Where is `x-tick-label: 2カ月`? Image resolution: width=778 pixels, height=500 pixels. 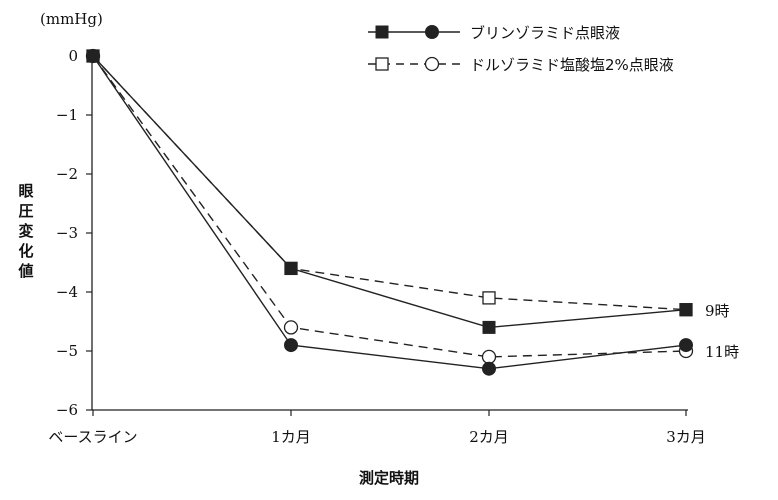 x-tick-label: 2カ月 is located at coordinates (489, 437).